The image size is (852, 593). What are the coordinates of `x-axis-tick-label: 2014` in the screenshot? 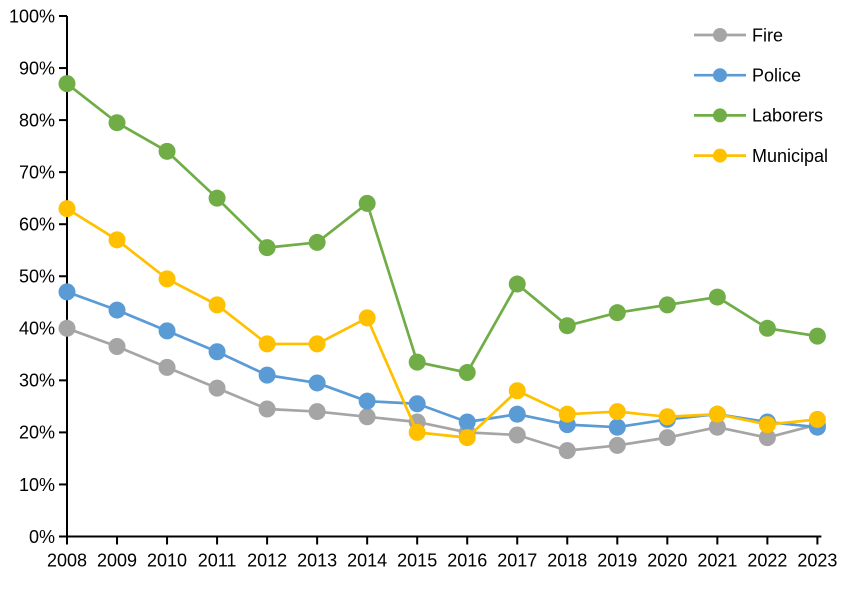 It's located at (367, 561).